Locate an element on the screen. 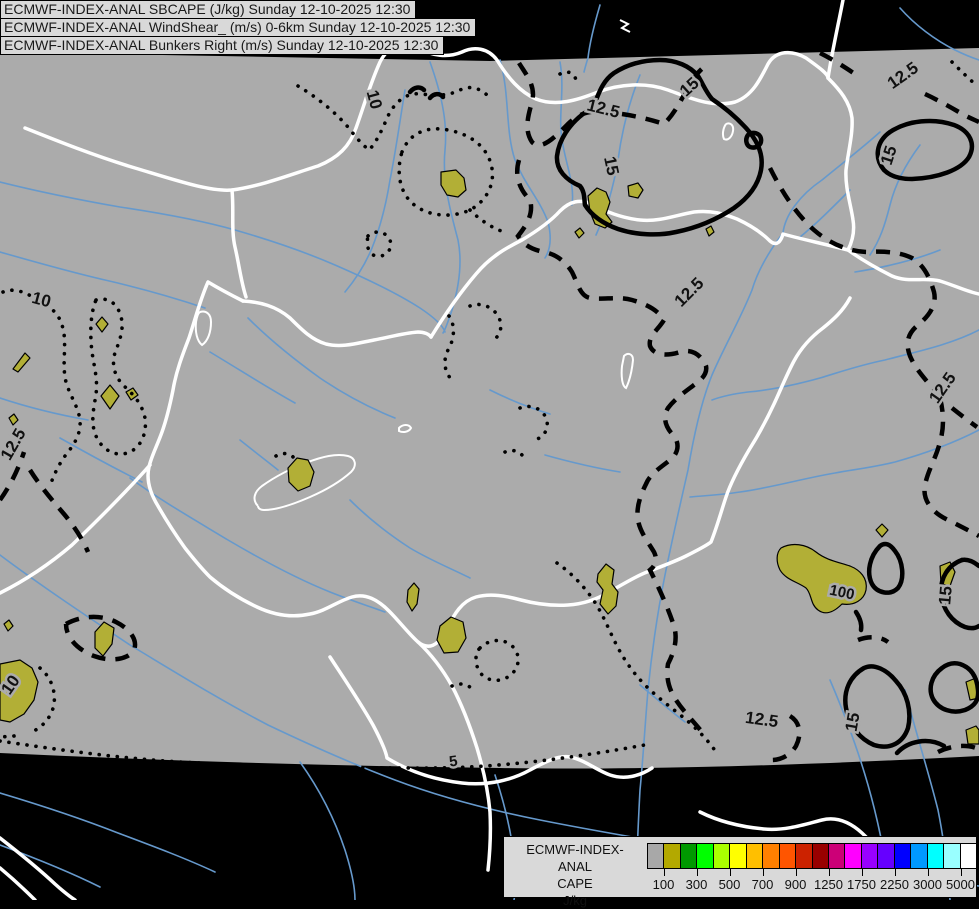 The image size is (979, 909). legend-title: ECMWF-INDEX-ANAL CAPE J/kg is located at coordinates (575, 875).